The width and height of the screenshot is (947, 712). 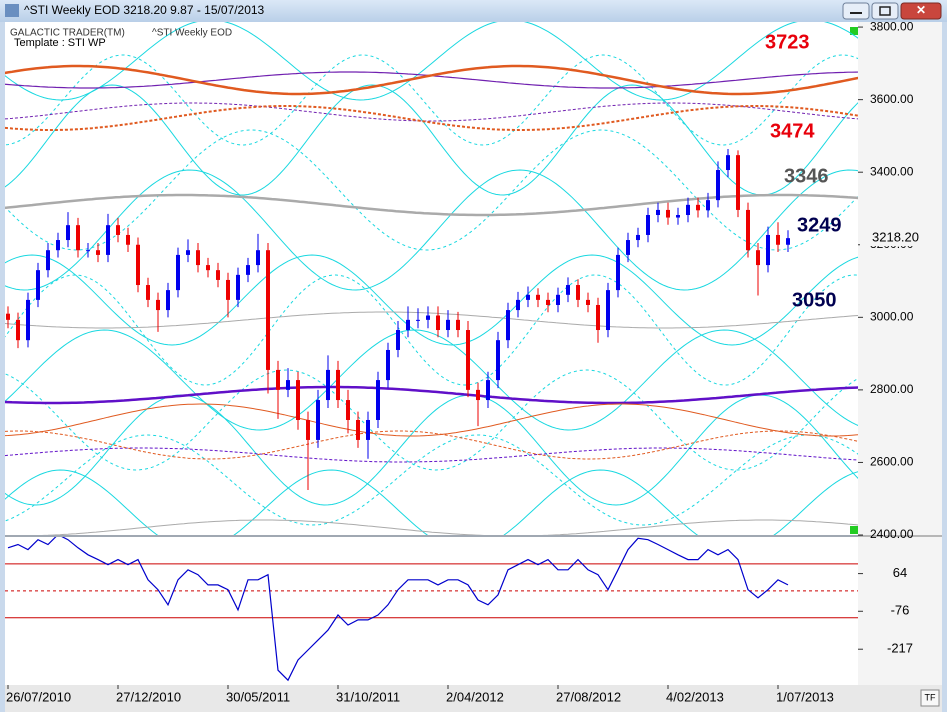 What do you see at coordinates (806, 176) in the screenshot?
I see `level-annotation: 3346` at bounding box center [806, 176].